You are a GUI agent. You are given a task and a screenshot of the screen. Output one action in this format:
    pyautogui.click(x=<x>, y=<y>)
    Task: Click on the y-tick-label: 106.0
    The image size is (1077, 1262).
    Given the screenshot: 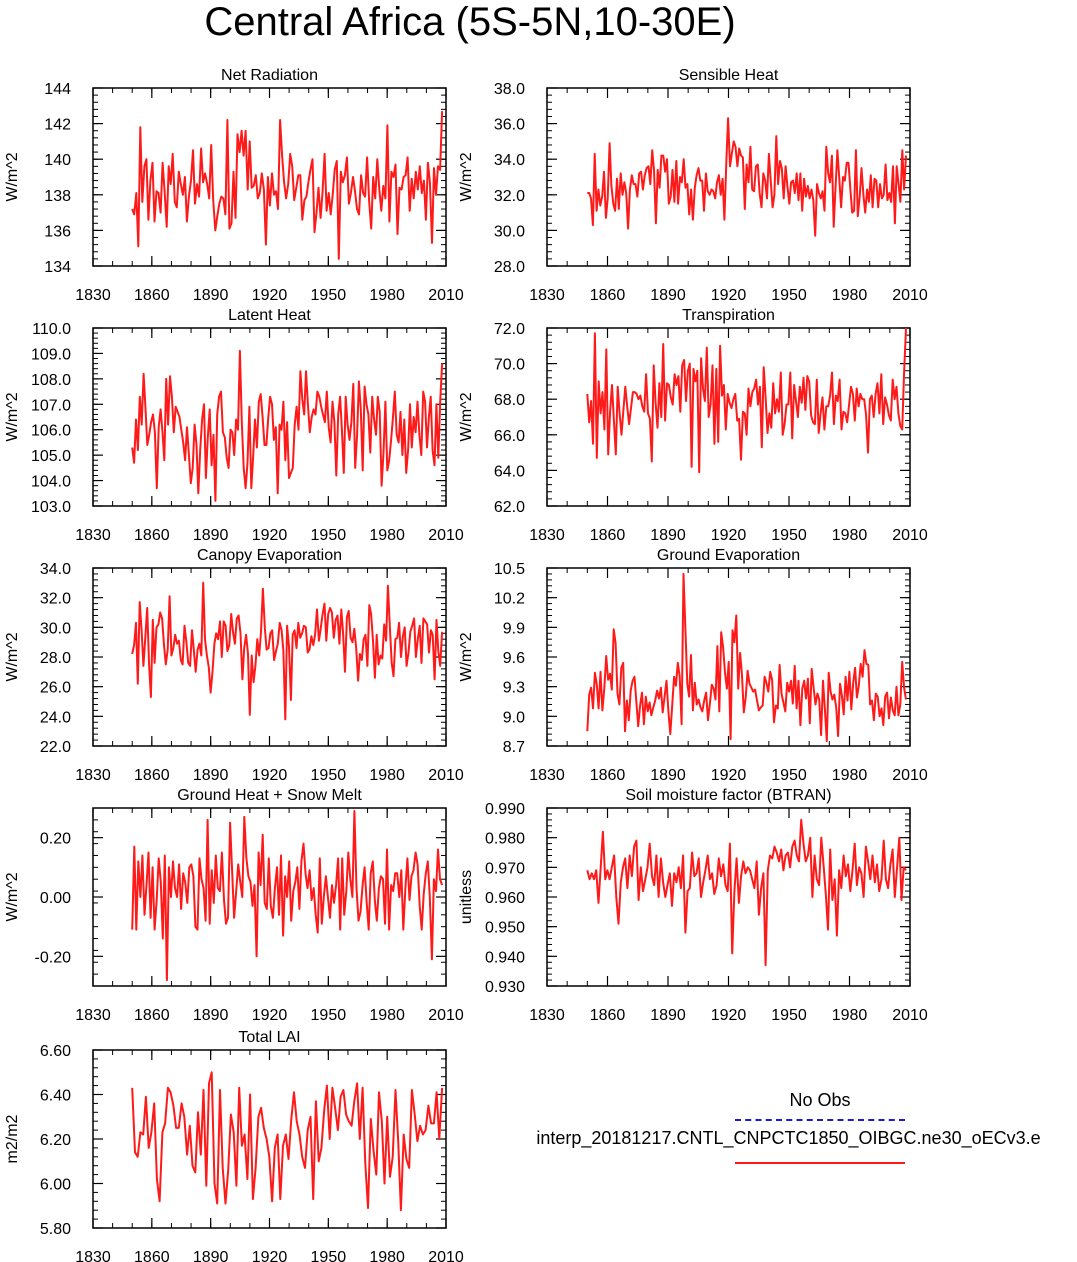 What is the action you would take?
    pyautogui.click(x=51, y=431)
    